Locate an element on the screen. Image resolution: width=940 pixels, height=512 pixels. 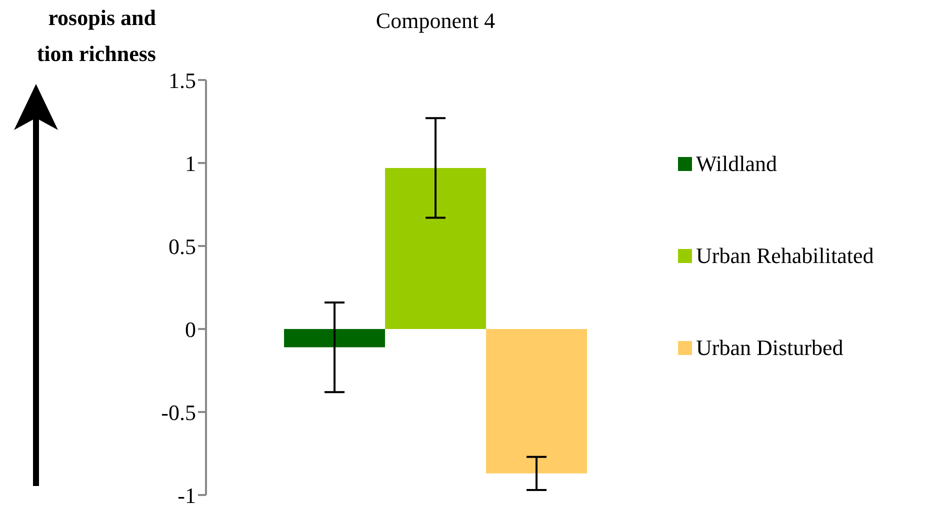
legend-label: Wildland is located at coordinates (736, 164).